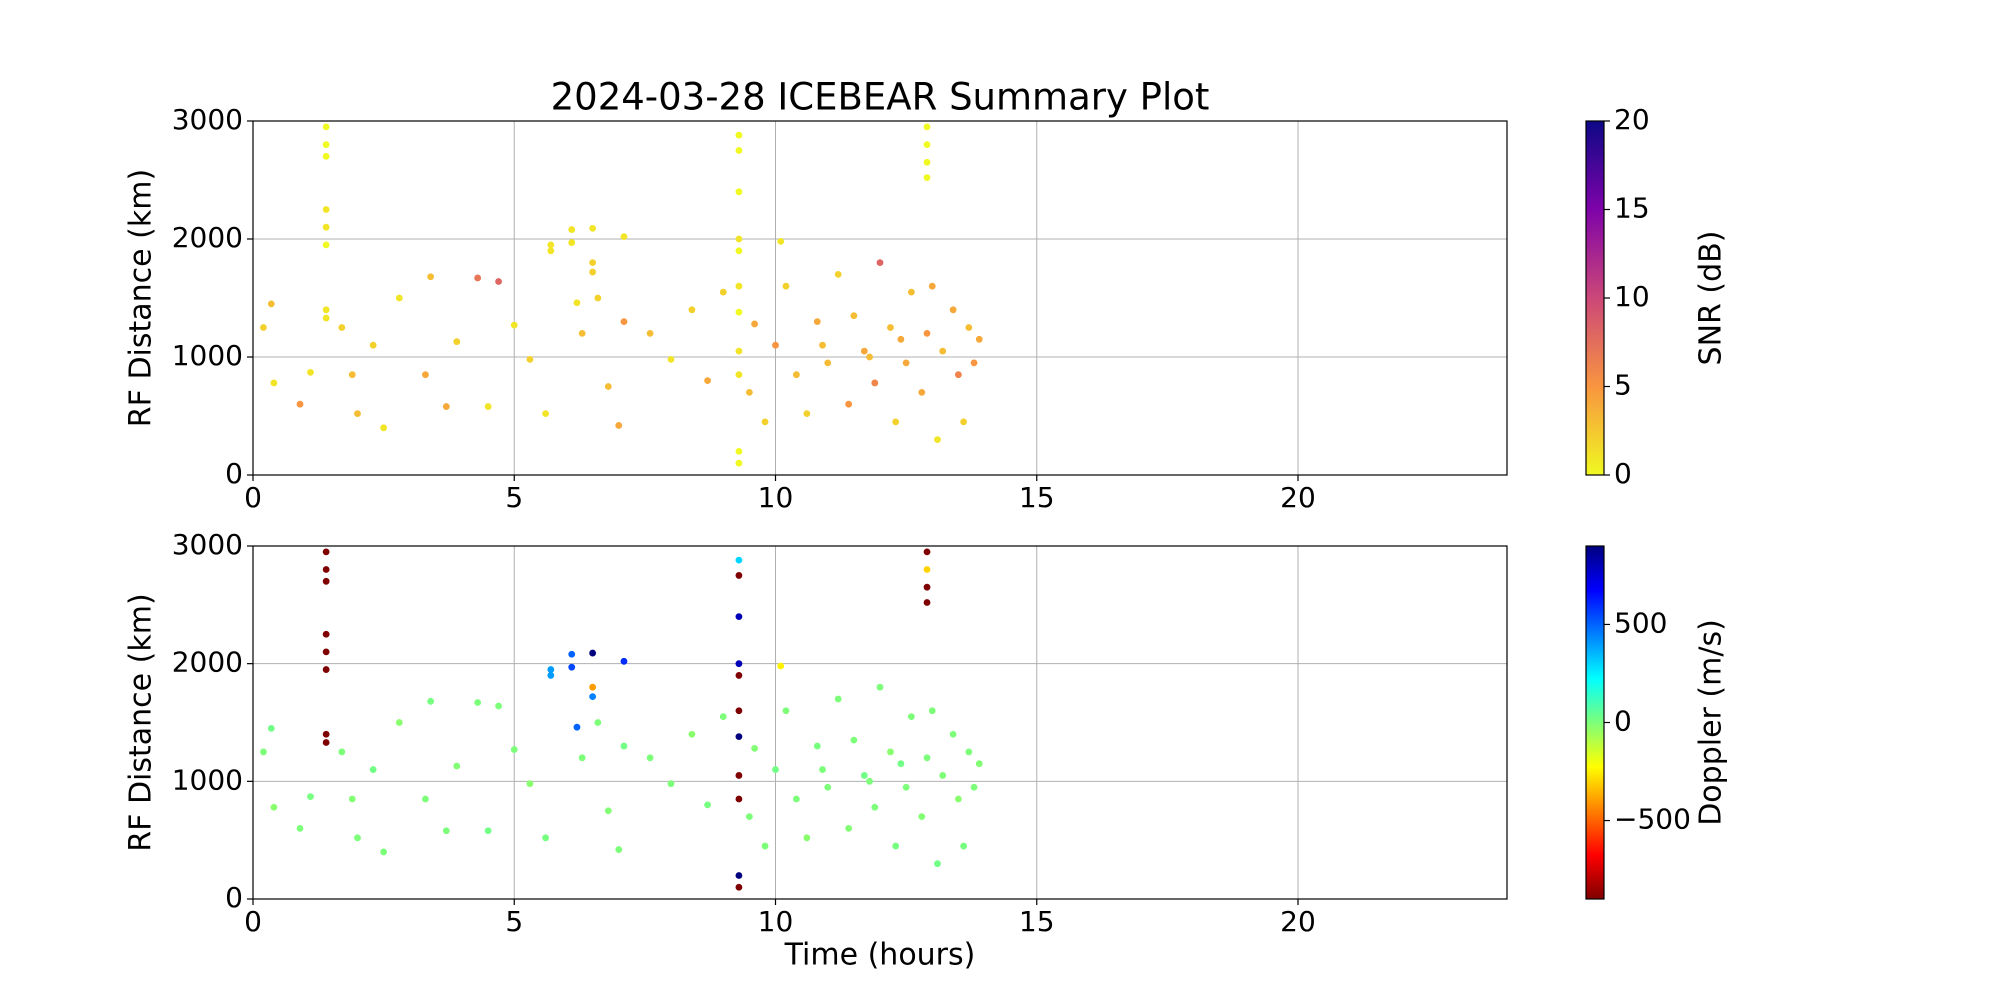 Image resolution: width=2000 pixels, height=1000 pixels. Describe the element at coordinates (1037, 497) in the screenshot. I see `x-tick-label: 15` at that location.